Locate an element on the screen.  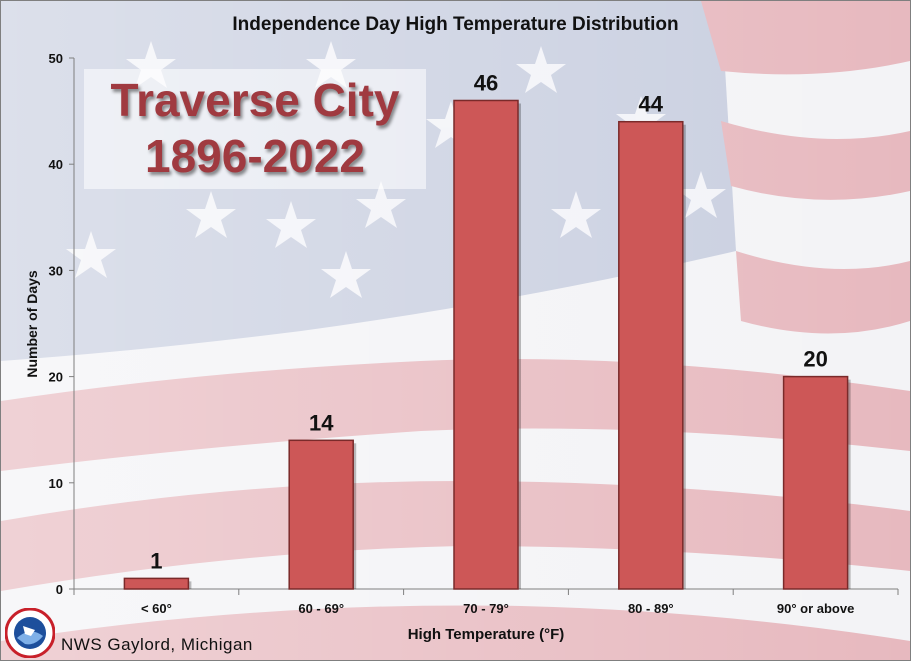
data-label: 14 is located at coordinates (321, 422).